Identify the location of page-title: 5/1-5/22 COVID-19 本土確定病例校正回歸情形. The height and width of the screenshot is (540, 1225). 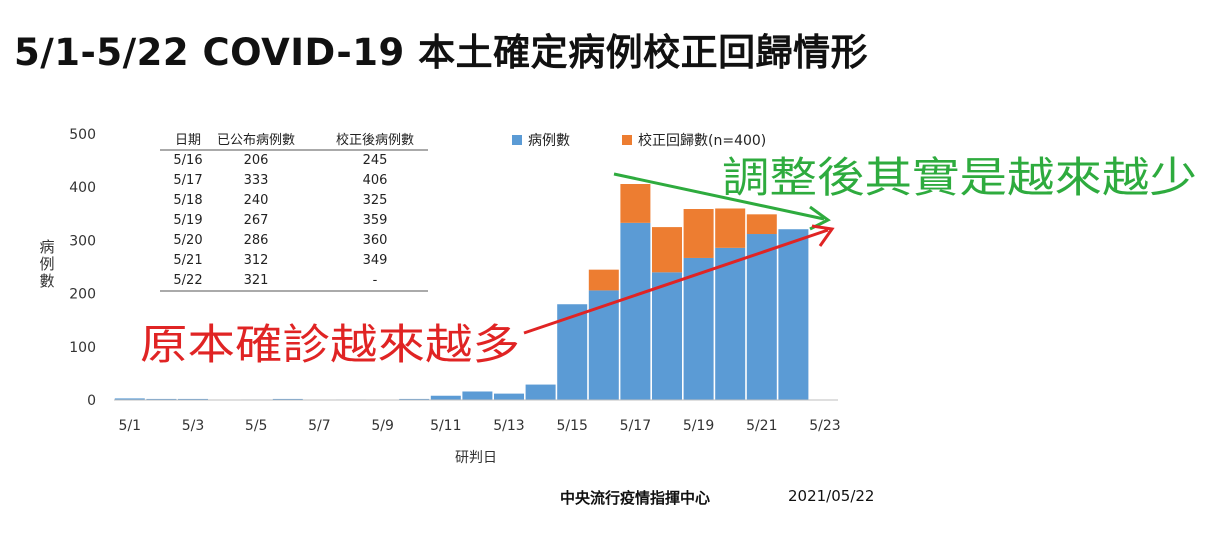
(441, 52).